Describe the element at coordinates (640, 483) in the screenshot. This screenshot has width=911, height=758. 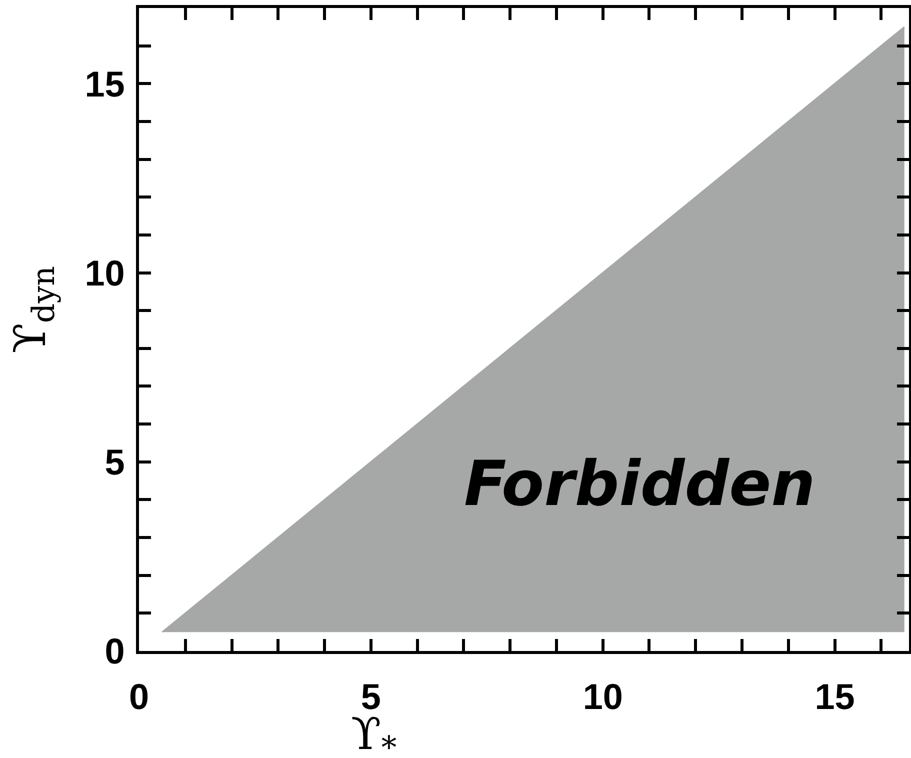
I see `annotation: Forbidden` at that location.